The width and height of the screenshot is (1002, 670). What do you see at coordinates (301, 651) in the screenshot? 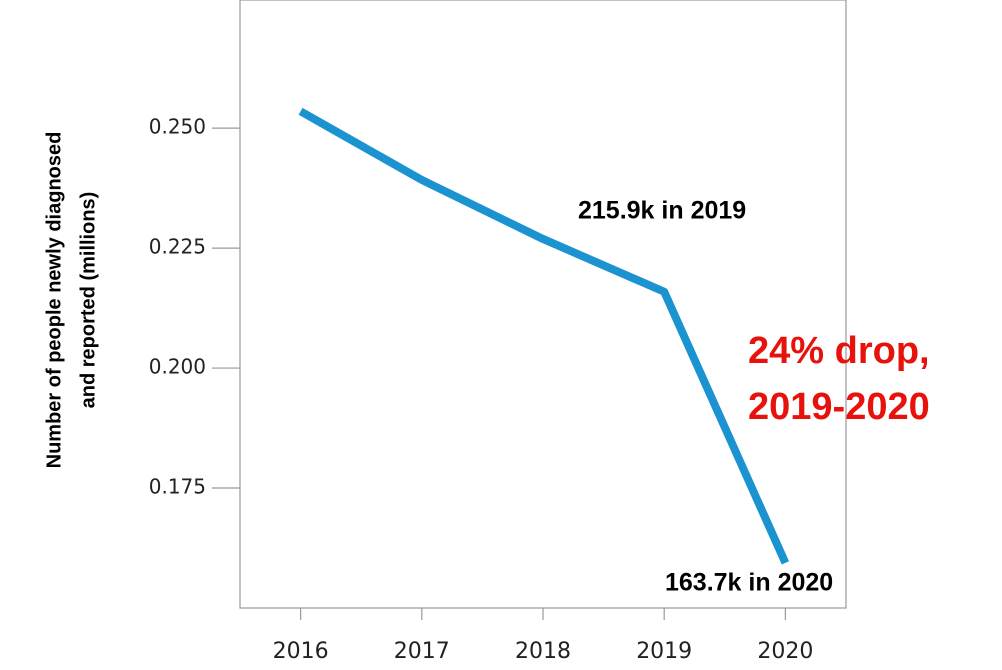
I see `x-tick-label: 2016` at bounding box center [301, 651].